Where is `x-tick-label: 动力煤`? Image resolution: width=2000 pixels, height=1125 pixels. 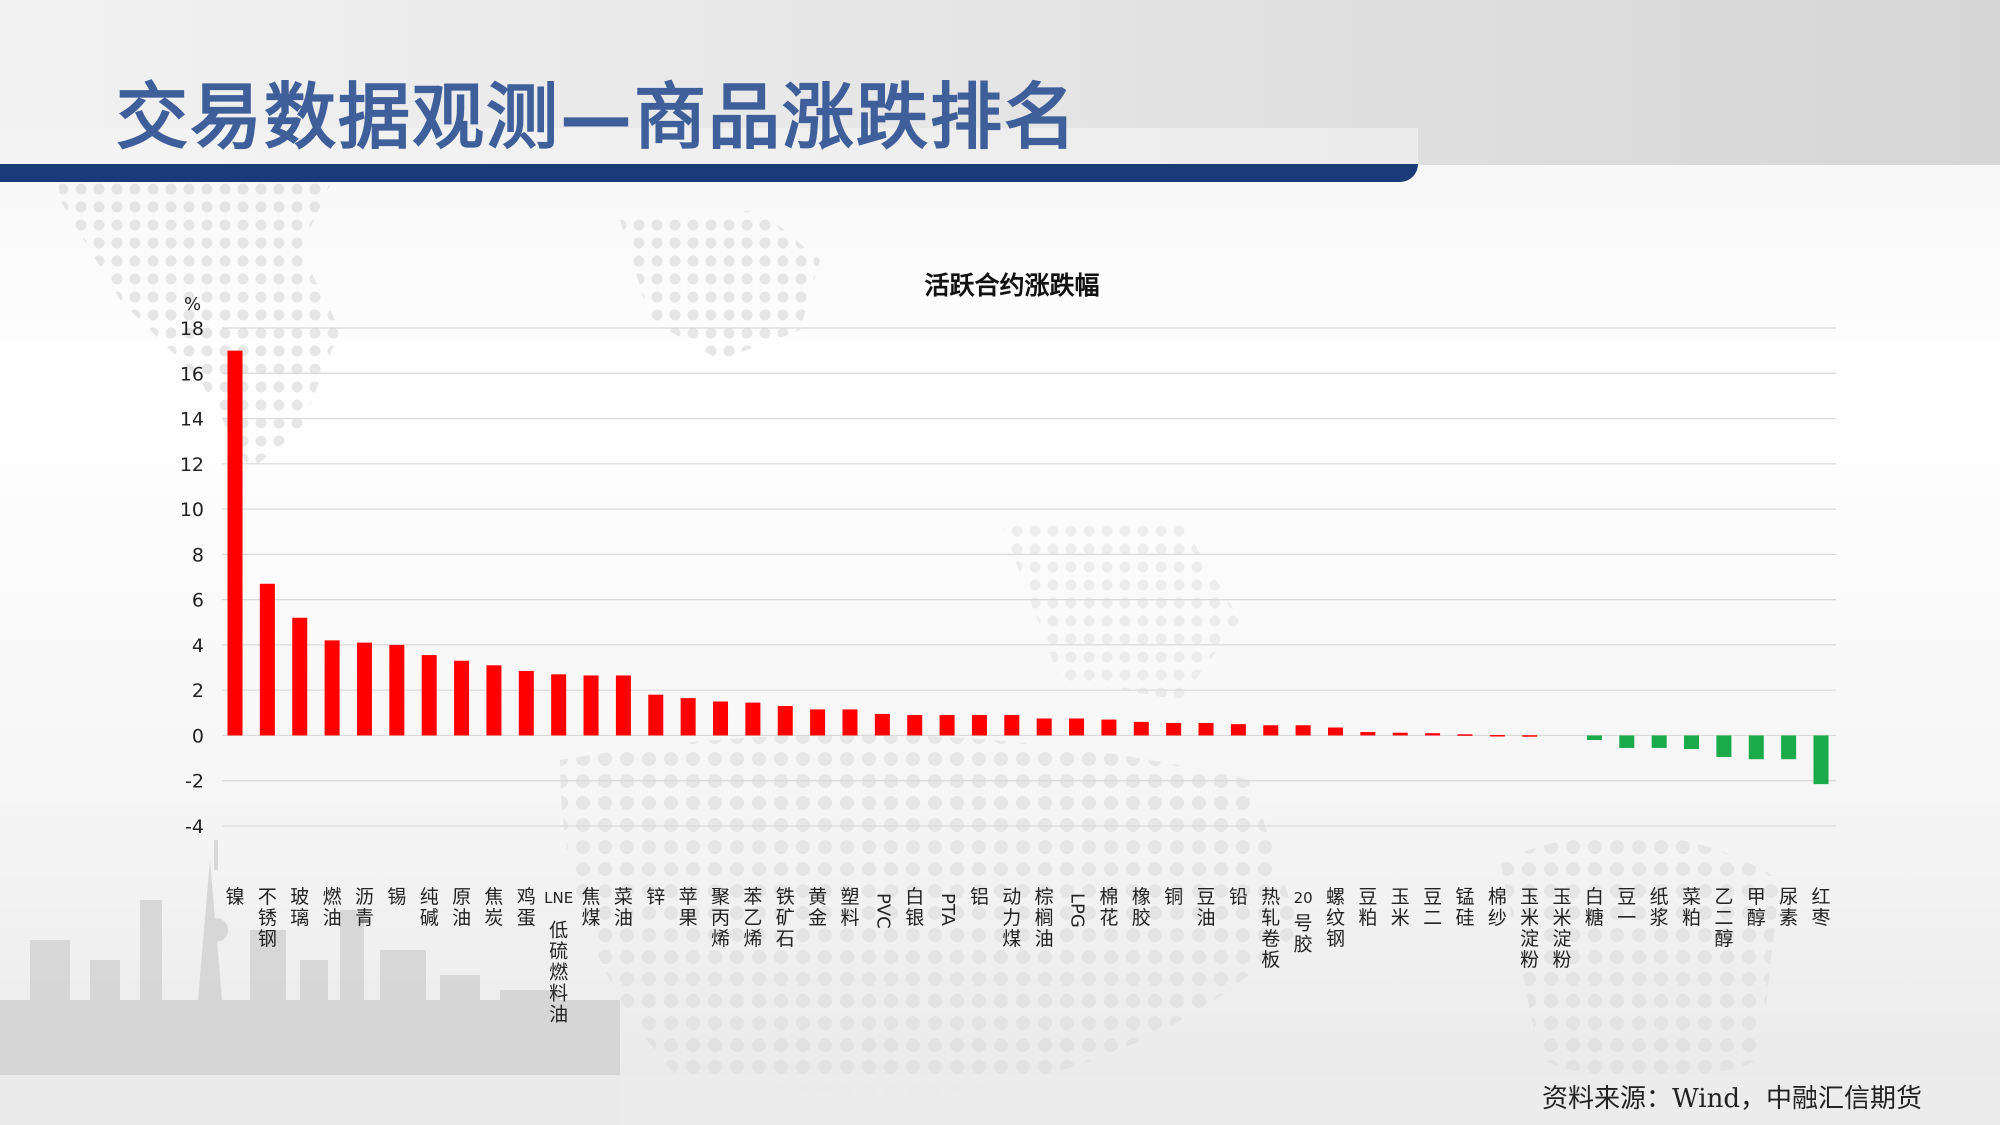
x-tick-label: 动力煤 is located at coordinates (1011, 918).